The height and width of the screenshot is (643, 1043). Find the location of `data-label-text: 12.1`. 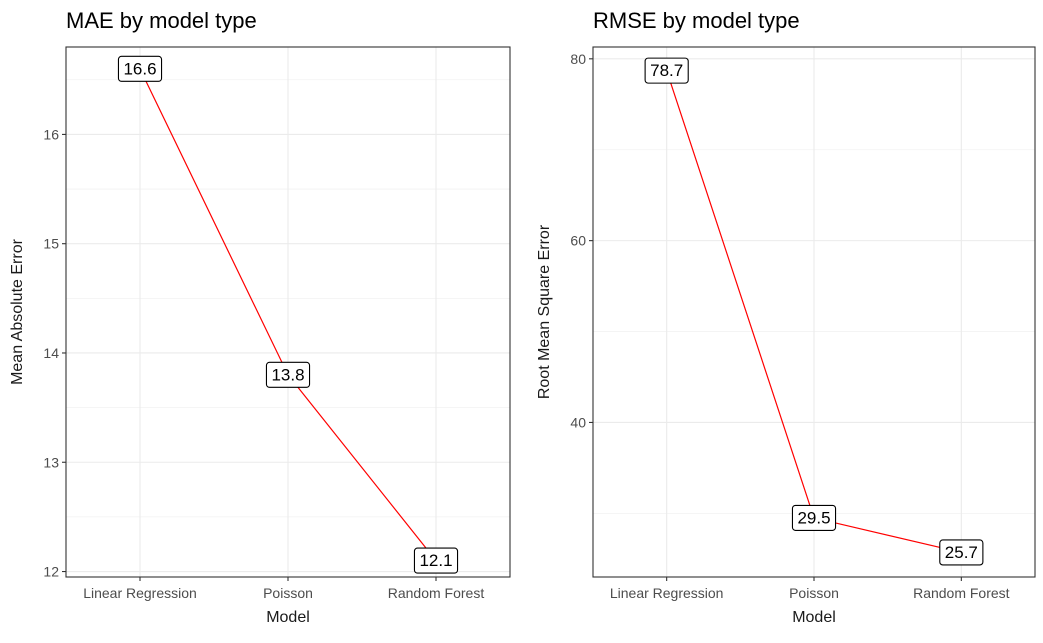

data-label-text: 12.1 is located at coordinates (435, 560).